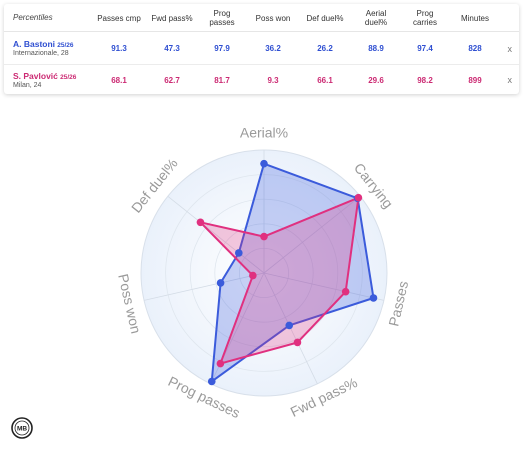  Describe the element at coordinates (34, 44) in the screenshot. I see `player-name: A. Bastoni` at that location.